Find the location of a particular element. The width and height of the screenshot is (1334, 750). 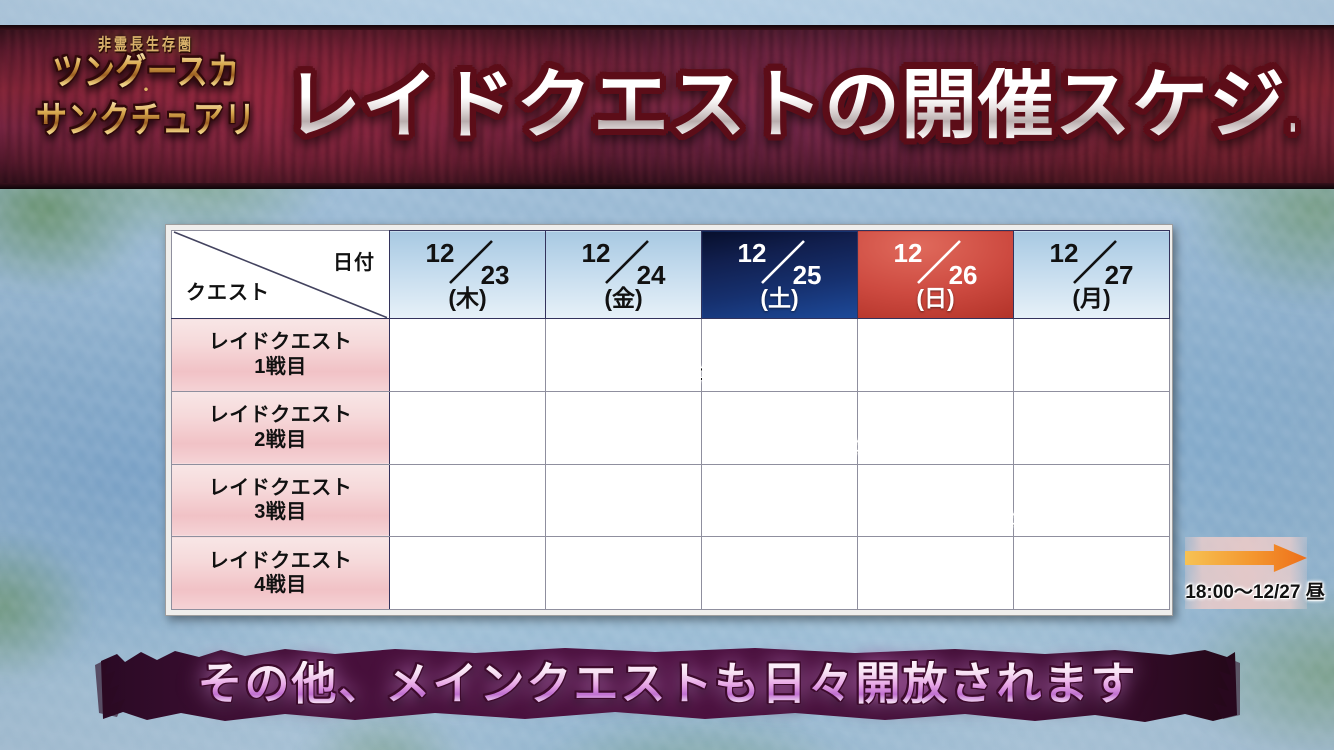

day-header-12-25: 12 25 (土) is located at coordinates (779, 274).